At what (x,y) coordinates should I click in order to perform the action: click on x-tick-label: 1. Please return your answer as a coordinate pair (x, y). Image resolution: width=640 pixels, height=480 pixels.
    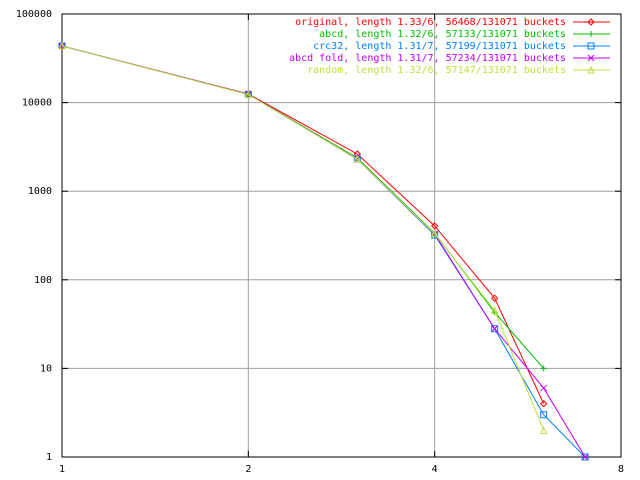
    Looking at the image, I should click on (62, 469).